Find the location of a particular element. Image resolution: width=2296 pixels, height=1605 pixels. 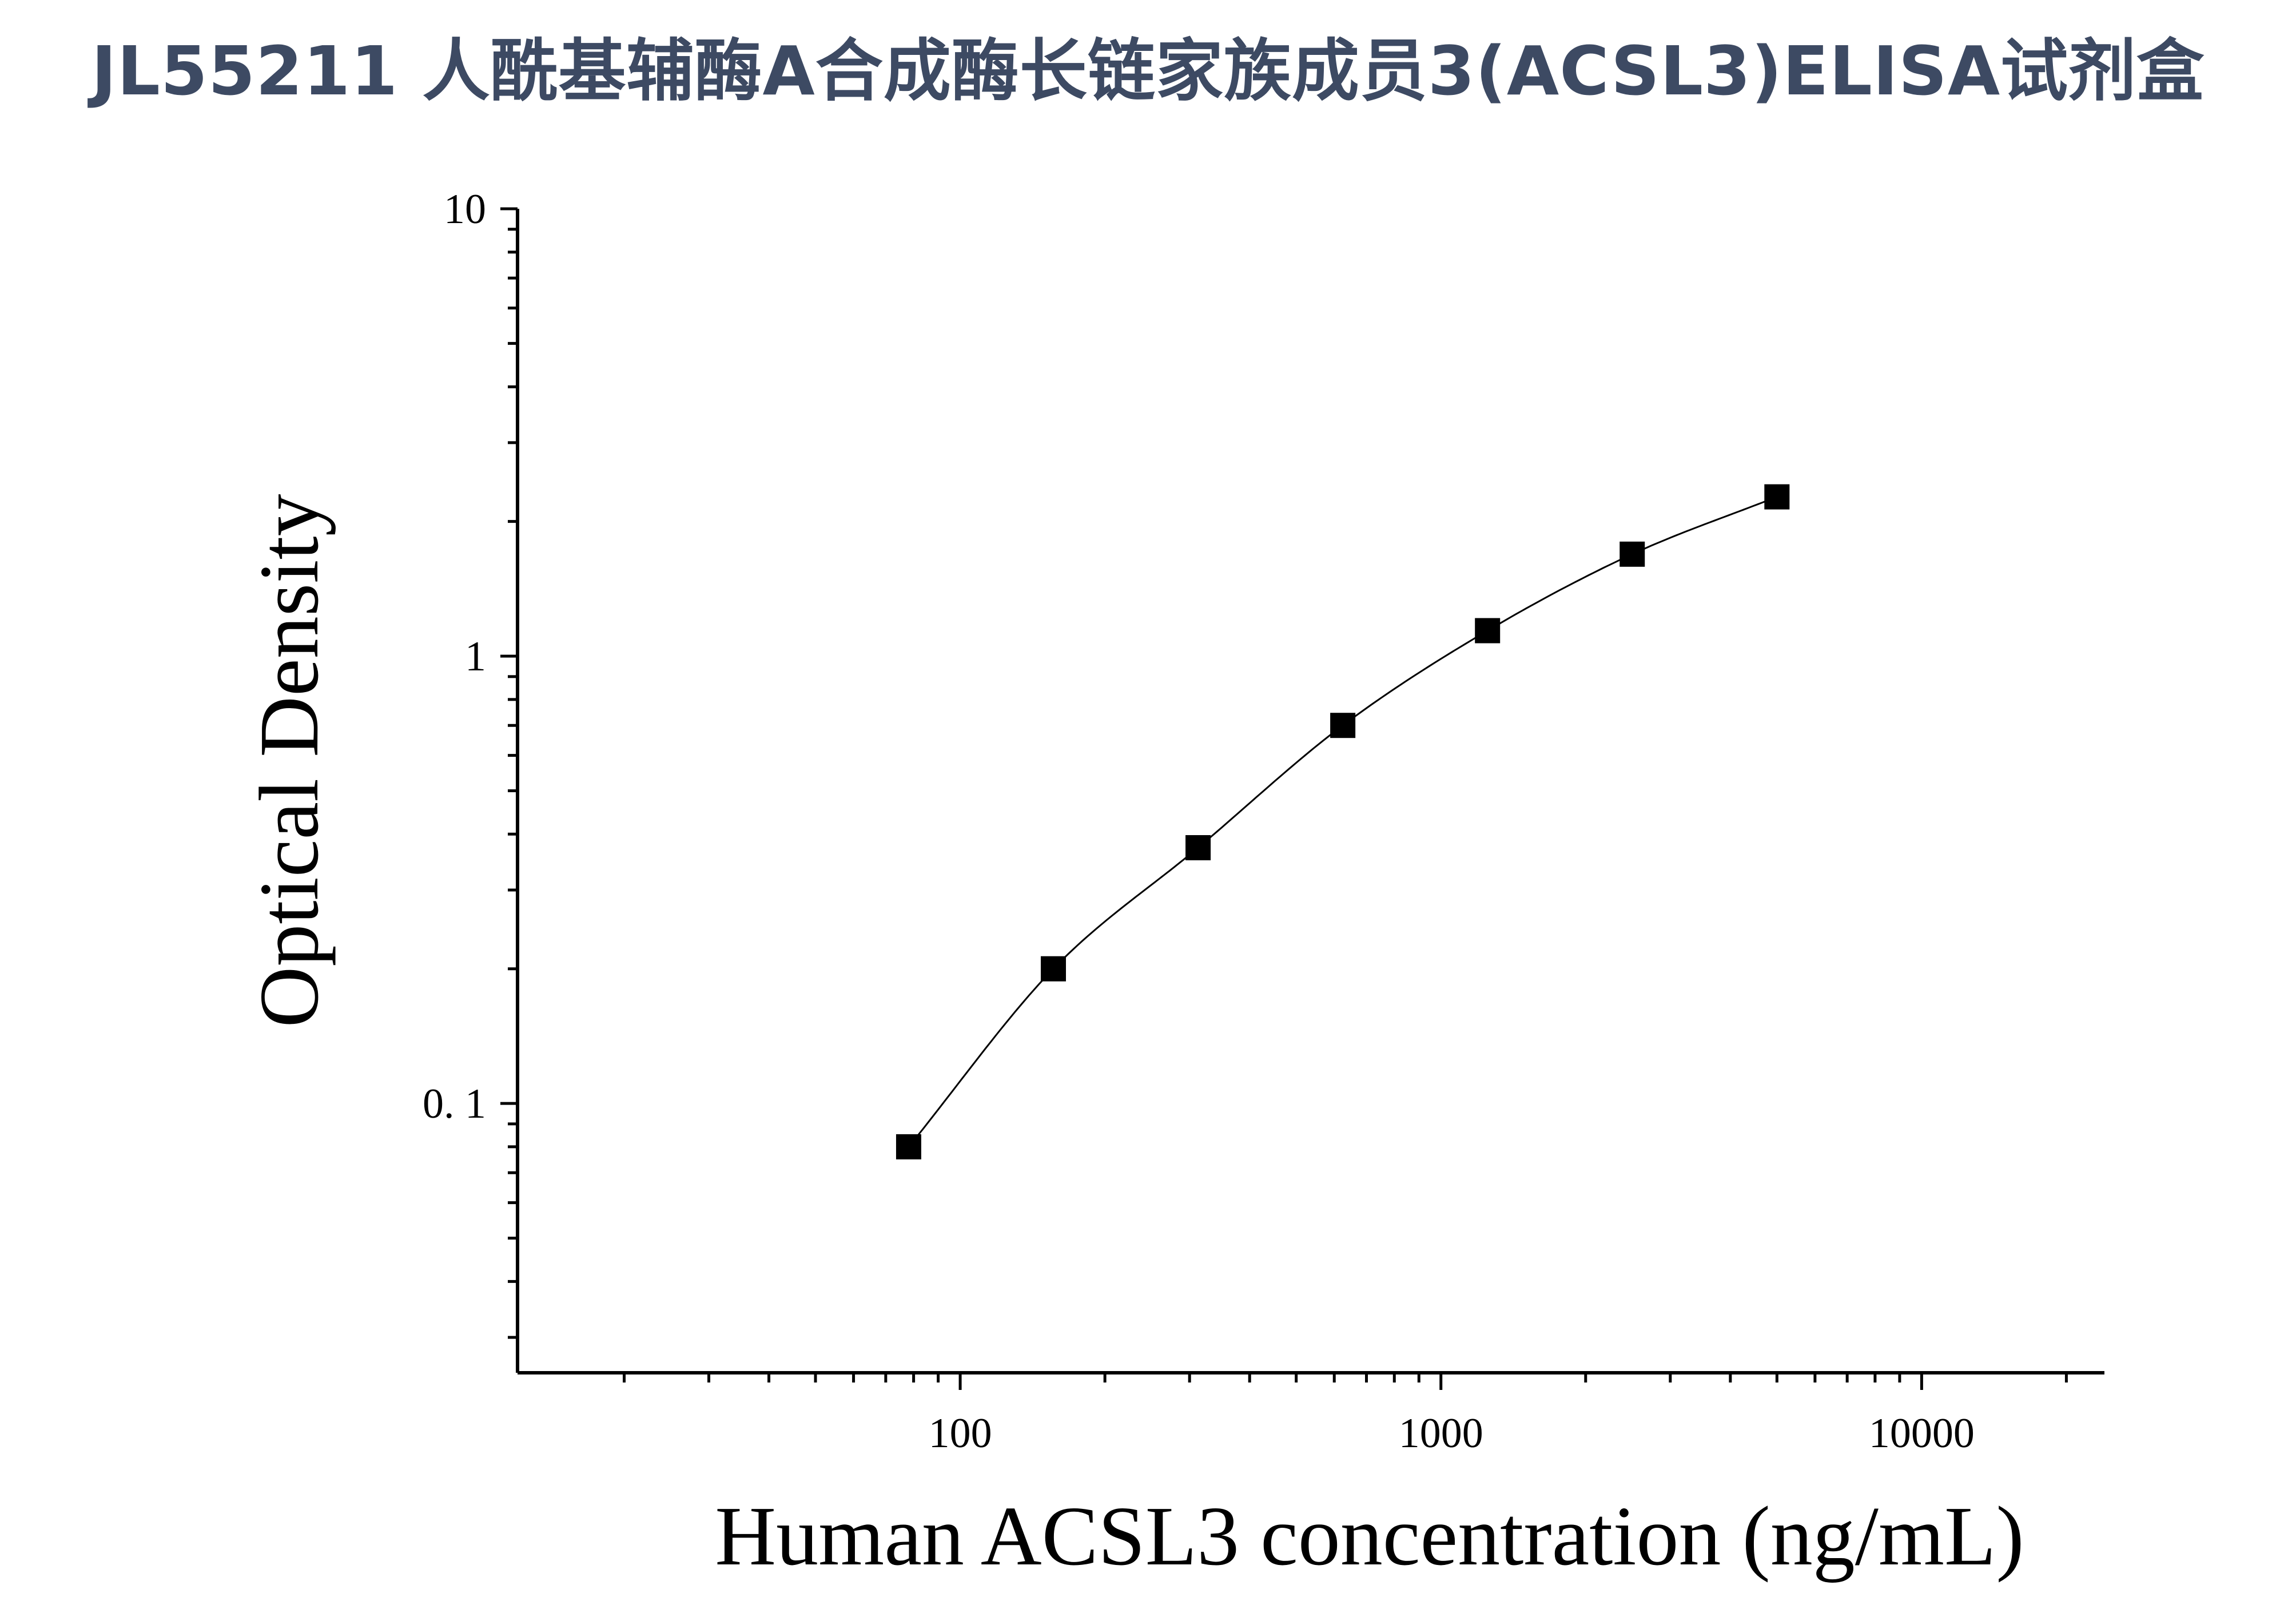

y-tick-label: 10 is located at coordinates (465, 209).